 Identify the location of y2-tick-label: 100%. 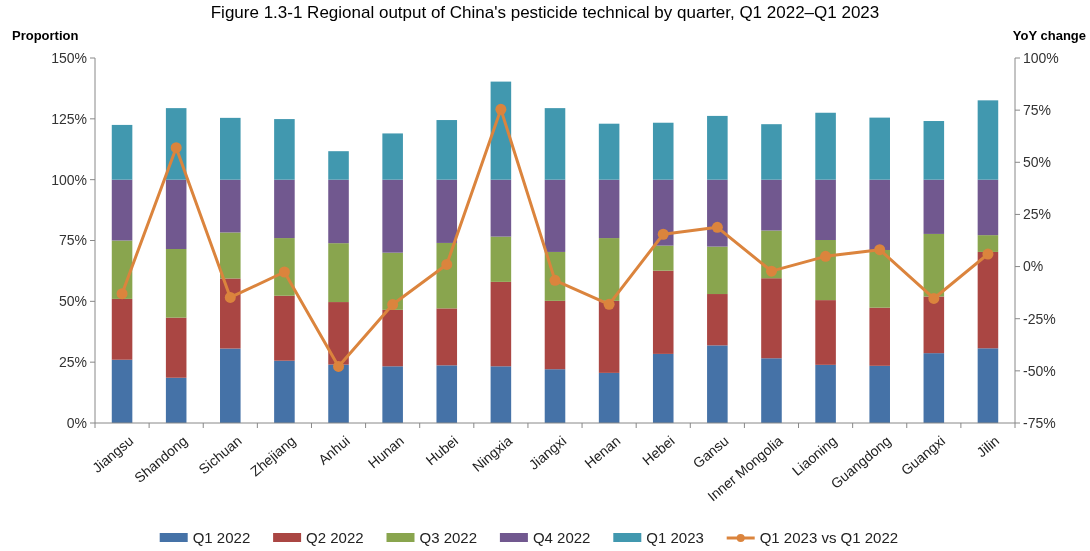
(1041, 57).